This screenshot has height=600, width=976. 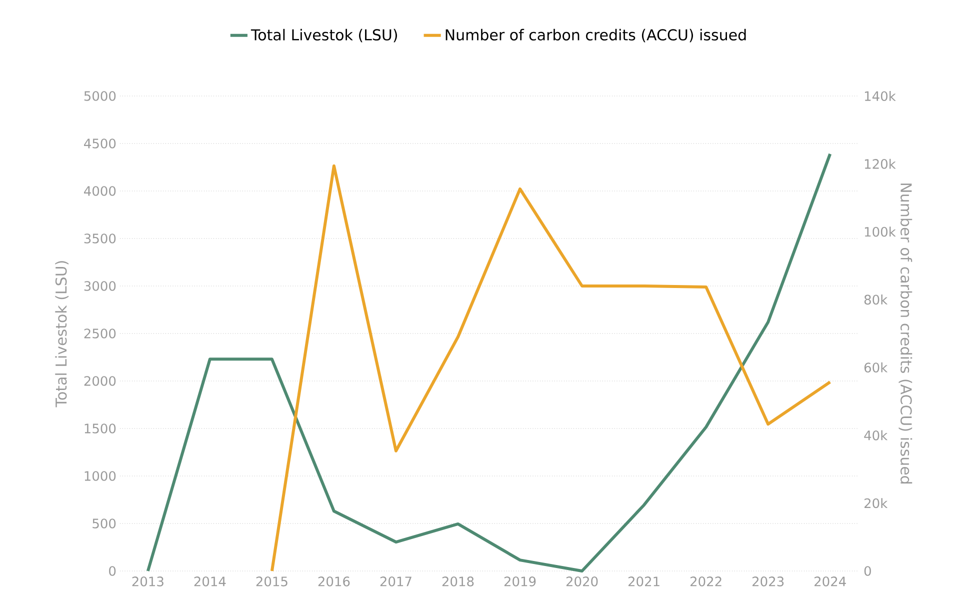 I want to click on y-tick-label: 0, so click(x=112, y=571).